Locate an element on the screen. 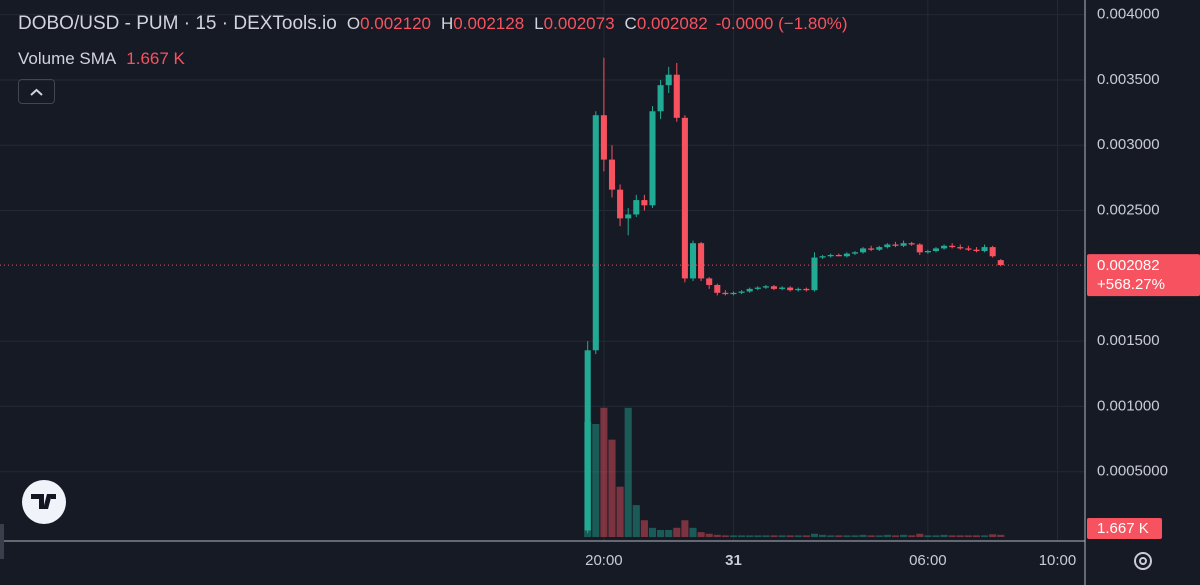 The width and height of the screenshot is (1200, 585). y-tick-label: 0.004000 is located at coordinates (1128, 14).